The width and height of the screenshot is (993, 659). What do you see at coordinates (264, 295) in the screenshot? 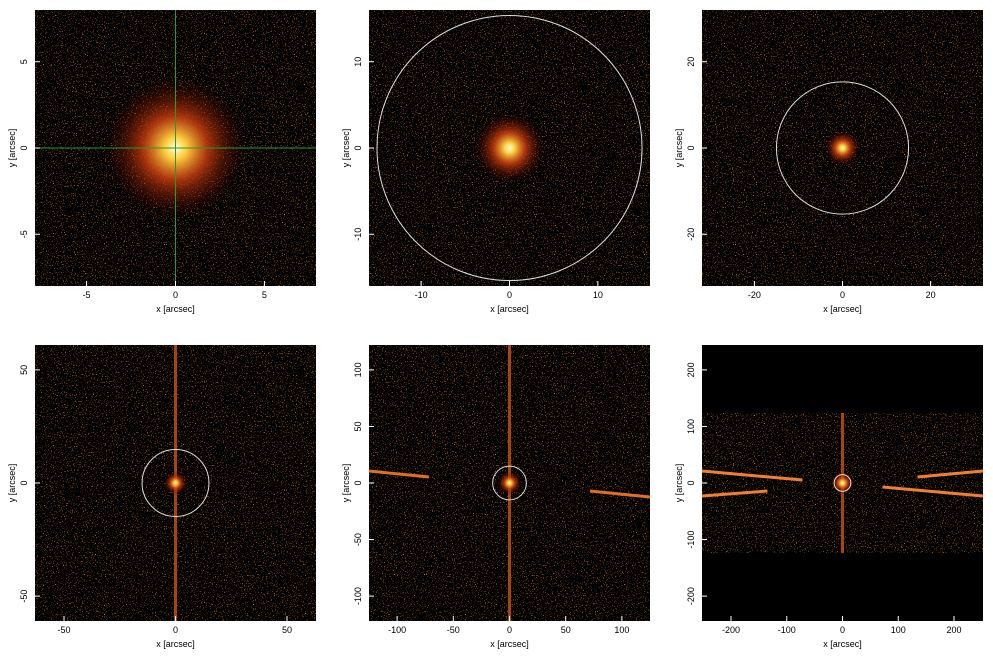
I see `x-tick-label: 5` at bounding box center [264, 295].